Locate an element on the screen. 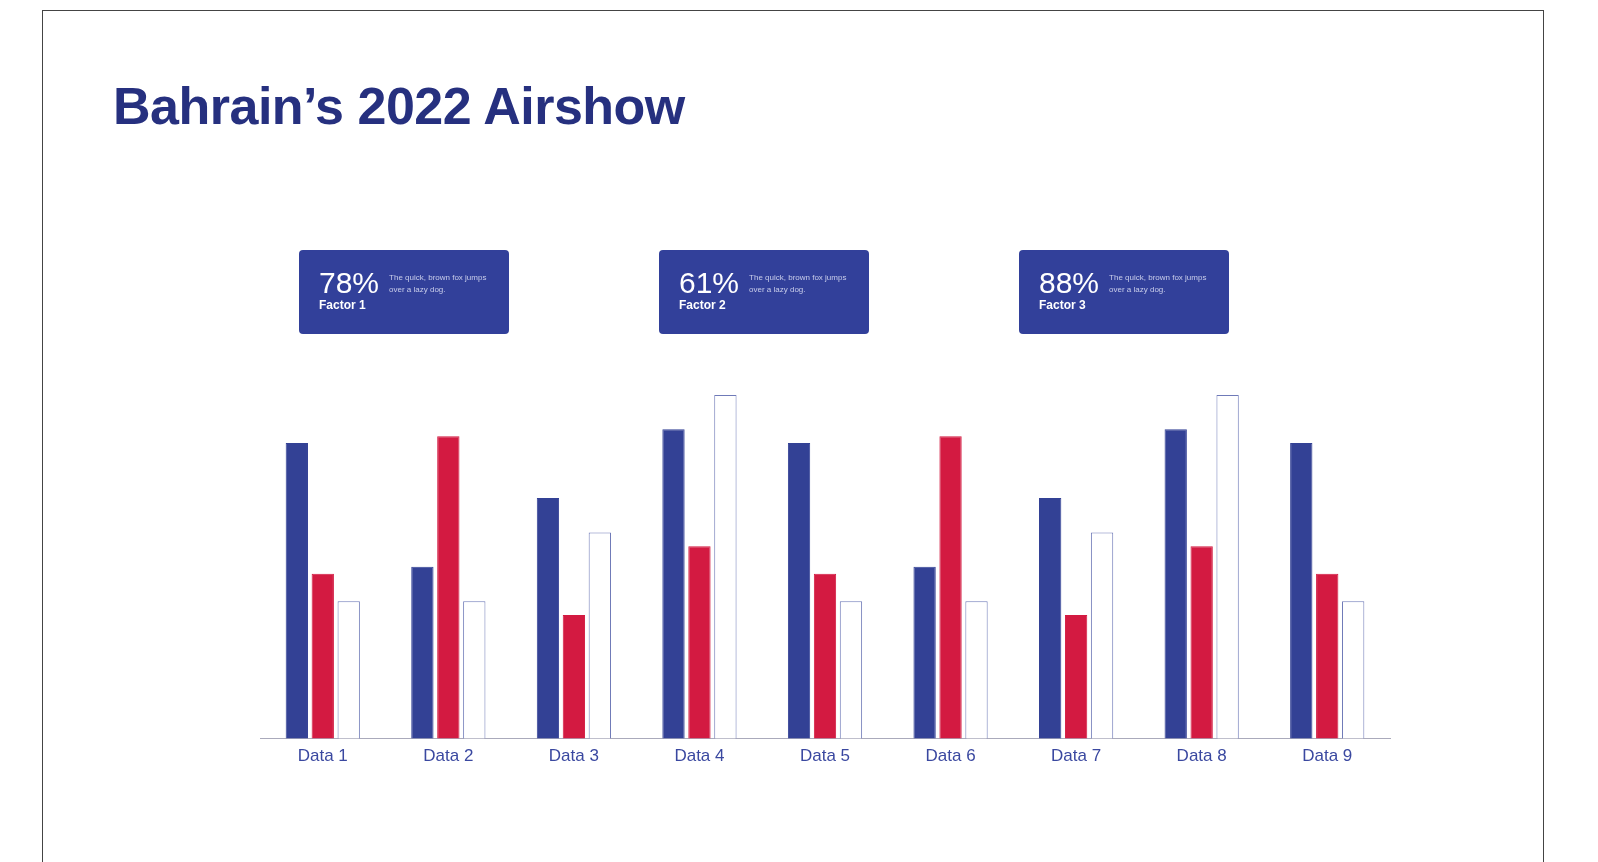  x-tick-label: Data 8 is located at coordinates (1201, 756).